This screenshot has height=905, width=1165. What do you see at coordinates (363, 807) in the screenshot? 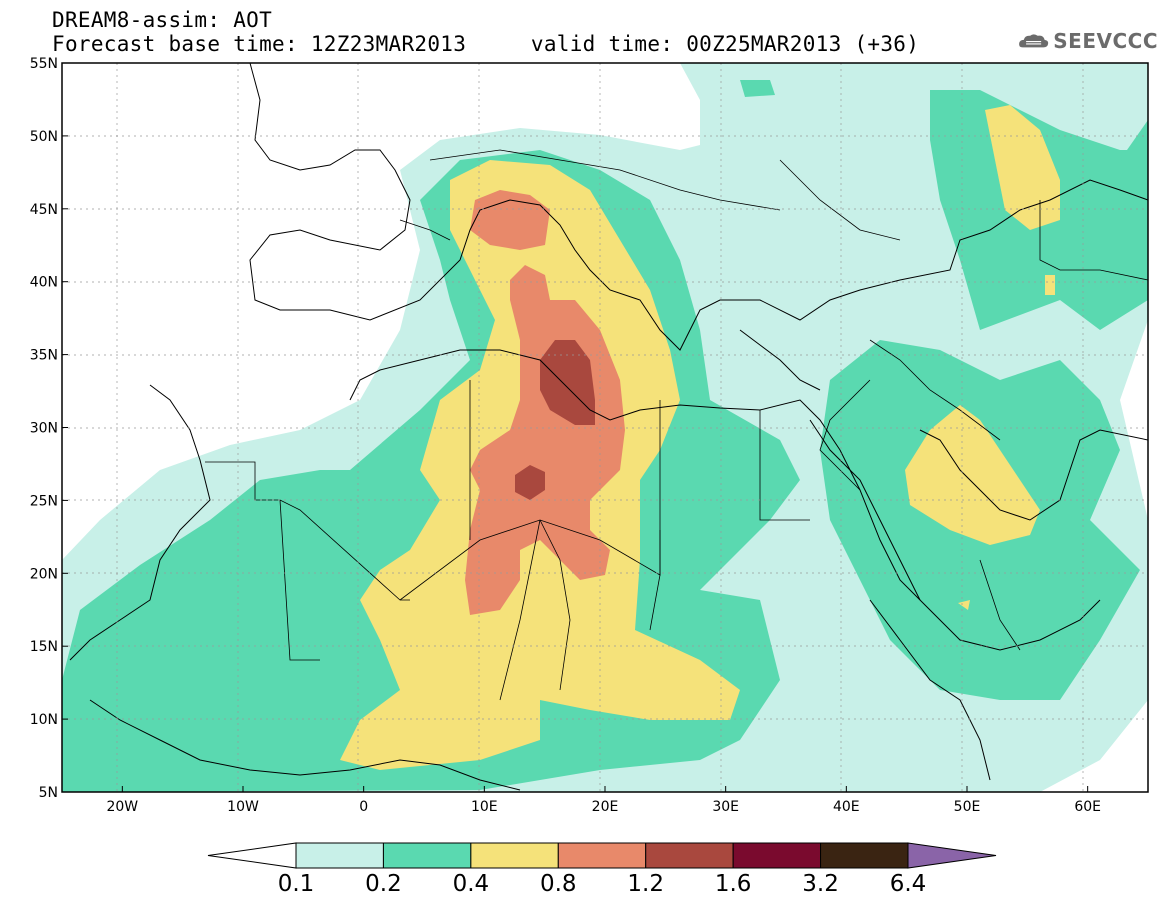
I see `lon-tick-label: 0` at bounding box center [363, 807].